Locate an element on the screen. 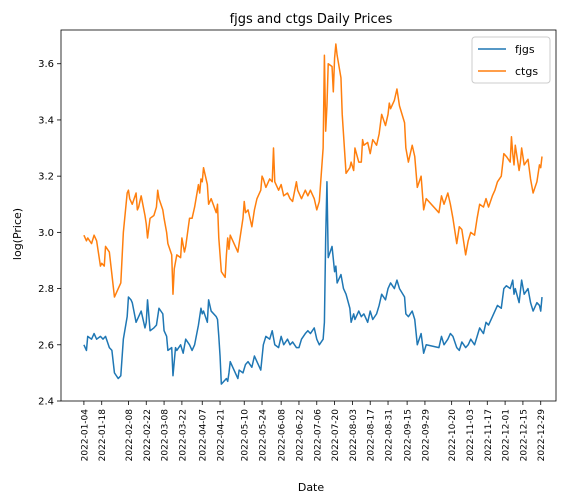 The height and width of the screenshot is (504, 567). x-tick-label: 2022-03-22 is located at coordinates (183, 435).